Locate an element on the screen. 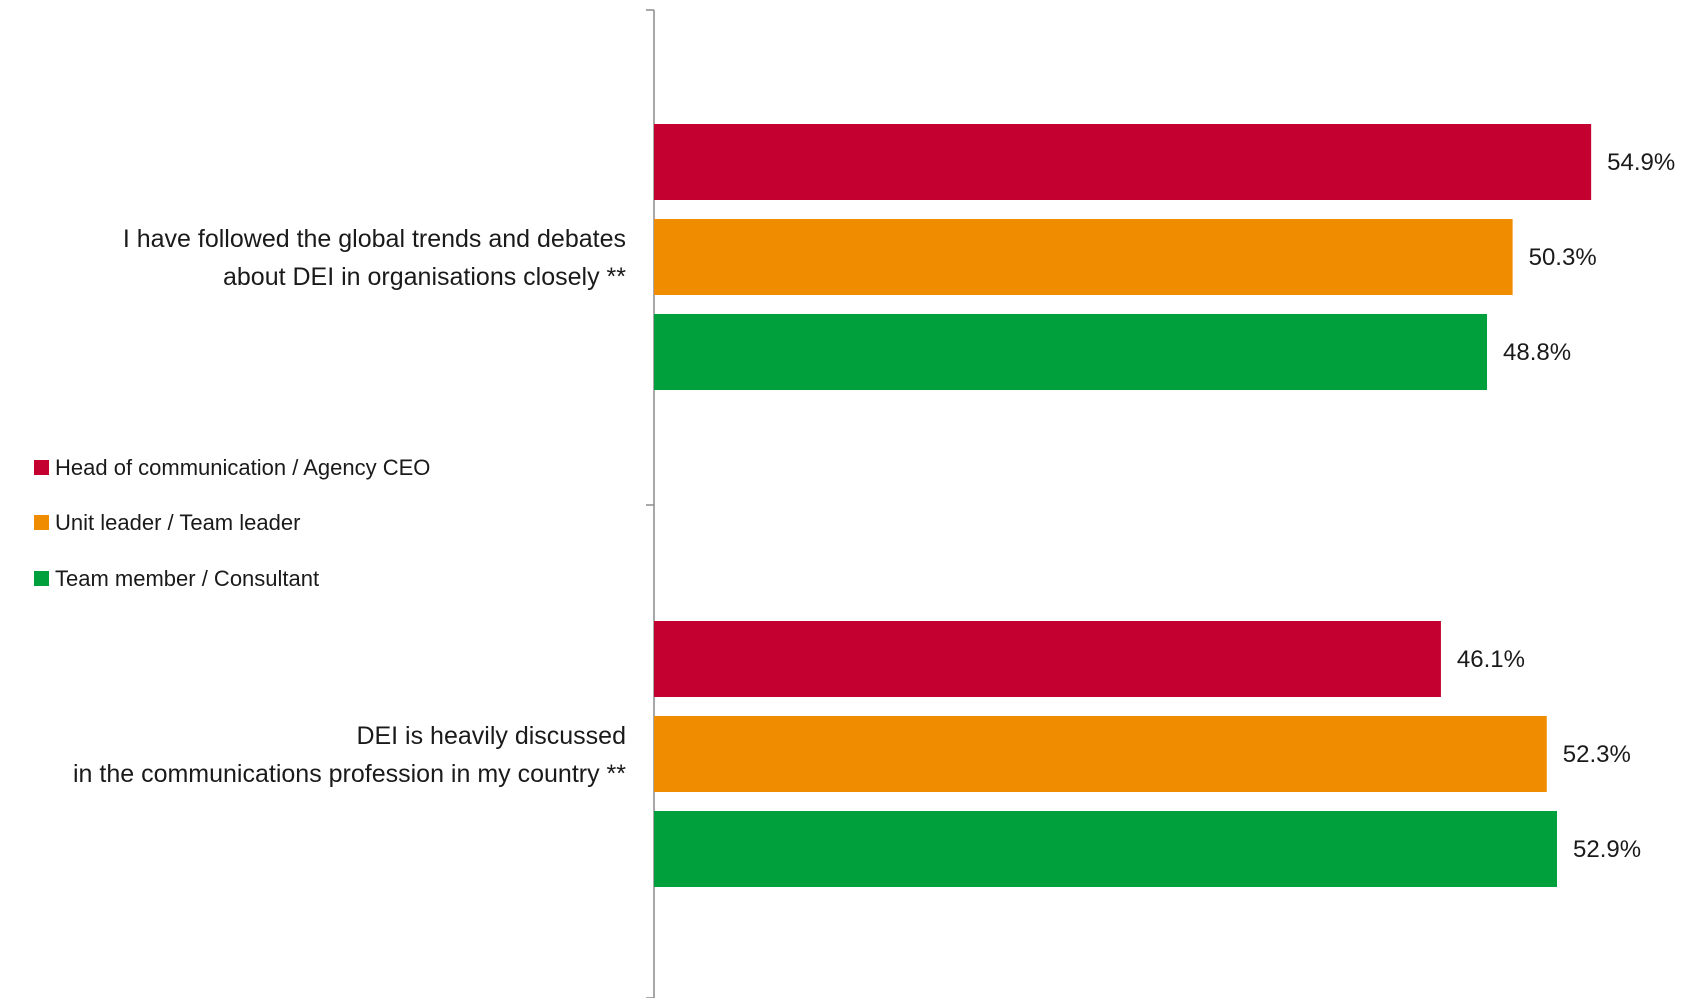  data-label: 52.3% is located at coordinates (1597, 754).